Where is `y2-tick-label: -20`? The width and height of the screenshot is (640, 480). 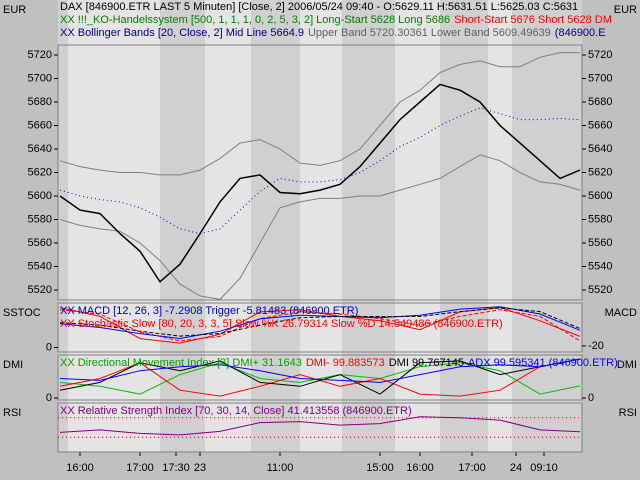
y2-tick-label: -20 is located at coordinates (596, 346).